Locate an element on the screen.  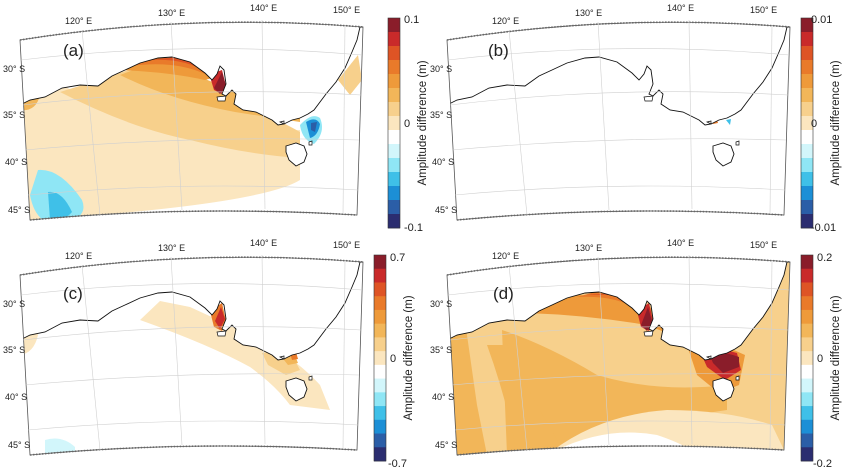
colorbar: 0.01 0 -0.01 Amplitude difference (m) is located at coordinates (821, 124).